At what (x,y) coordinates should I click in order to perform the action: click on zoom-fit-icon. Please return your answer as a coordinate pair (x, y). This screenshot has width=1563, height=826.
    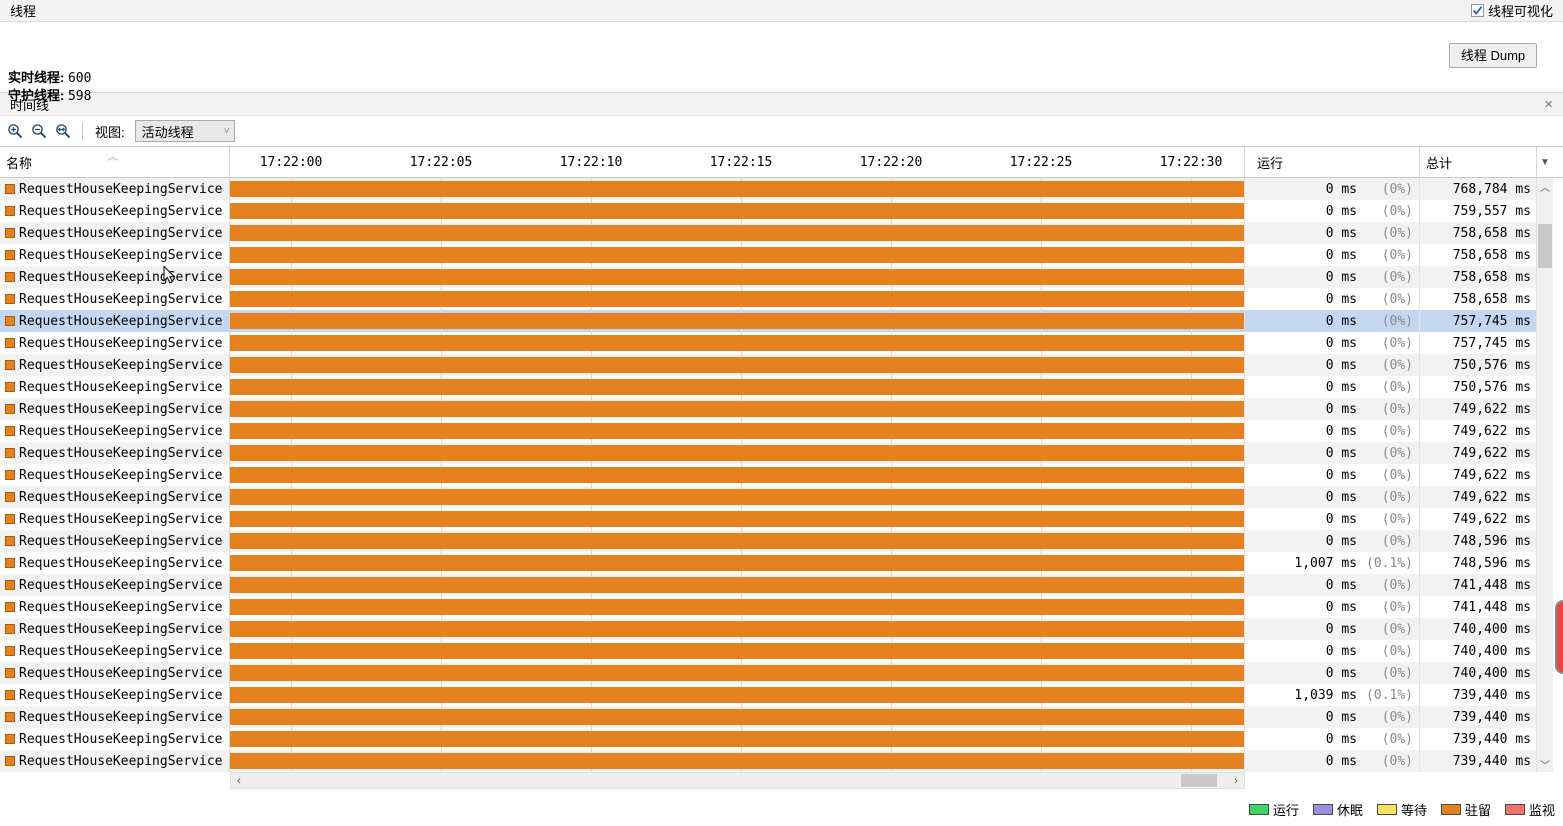
    Looking at the image, I should click on (63, 131).